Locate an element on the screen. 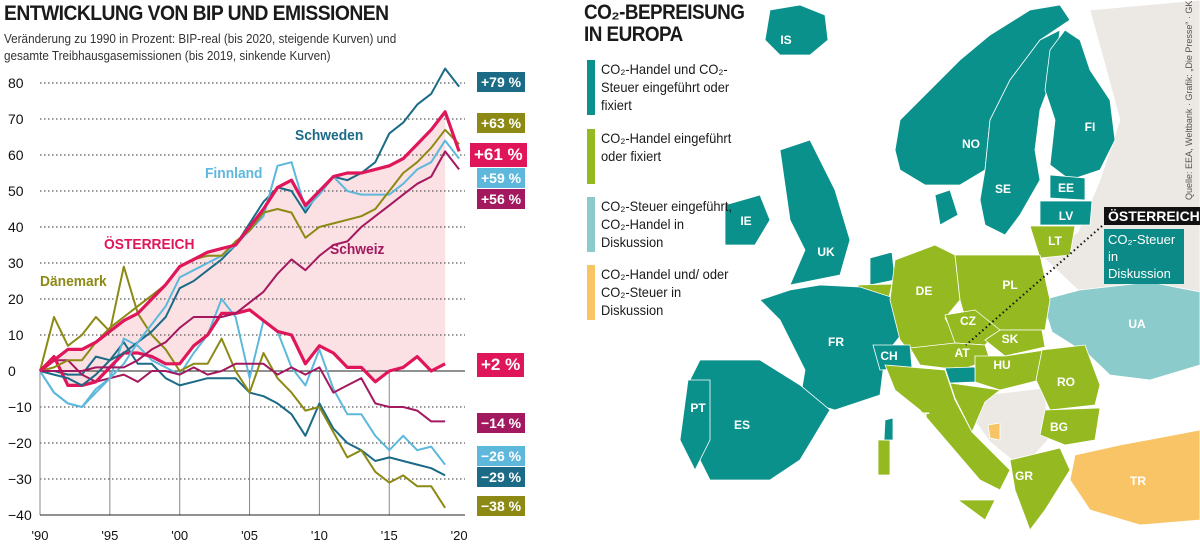 The height and width of the screenshot is (546, 1200). country-label-bg: BG is located at coordinates (1059, 427).